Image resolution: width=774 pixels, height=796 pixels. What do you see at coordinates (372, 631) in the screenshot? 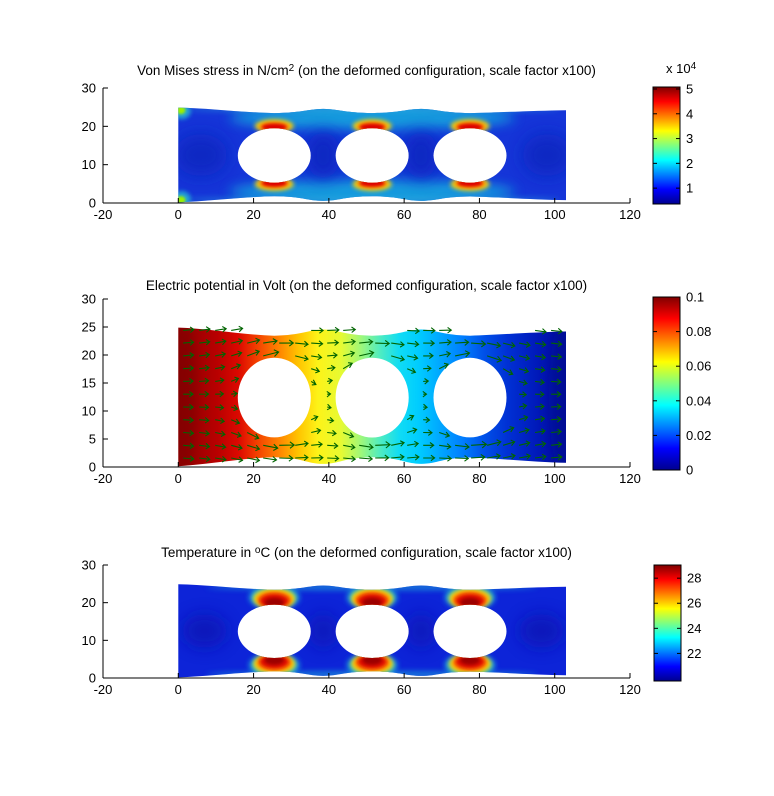
I see `plot3-plate-mesh` at bounding box center [372, 631].